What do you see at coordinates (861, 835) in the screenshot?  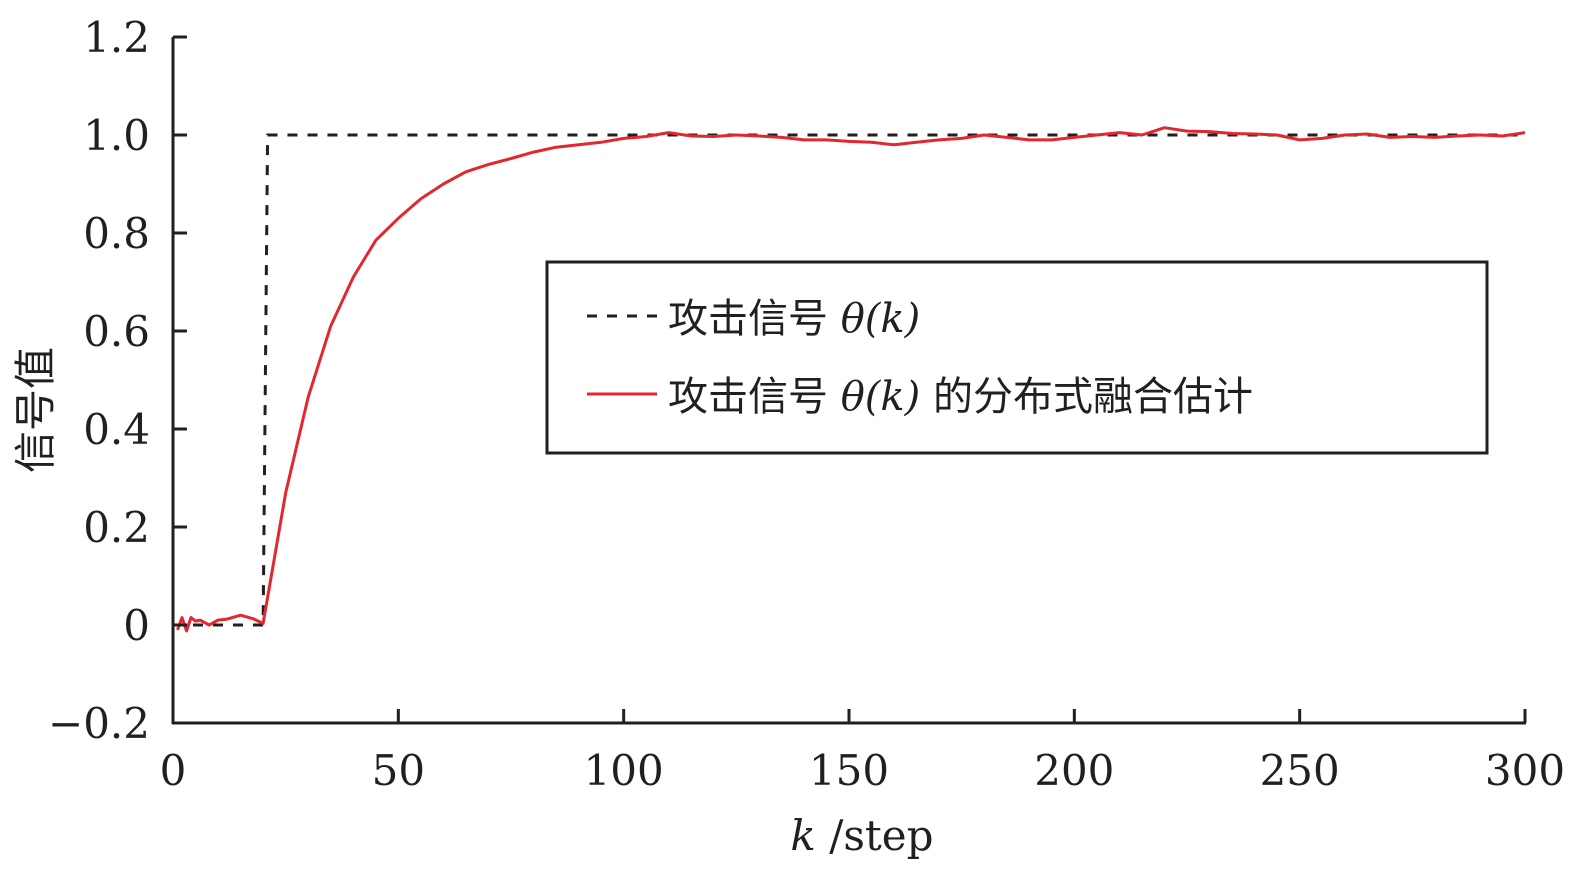 I see `x-axis-label: k /step` at bounding box center [861, 835].